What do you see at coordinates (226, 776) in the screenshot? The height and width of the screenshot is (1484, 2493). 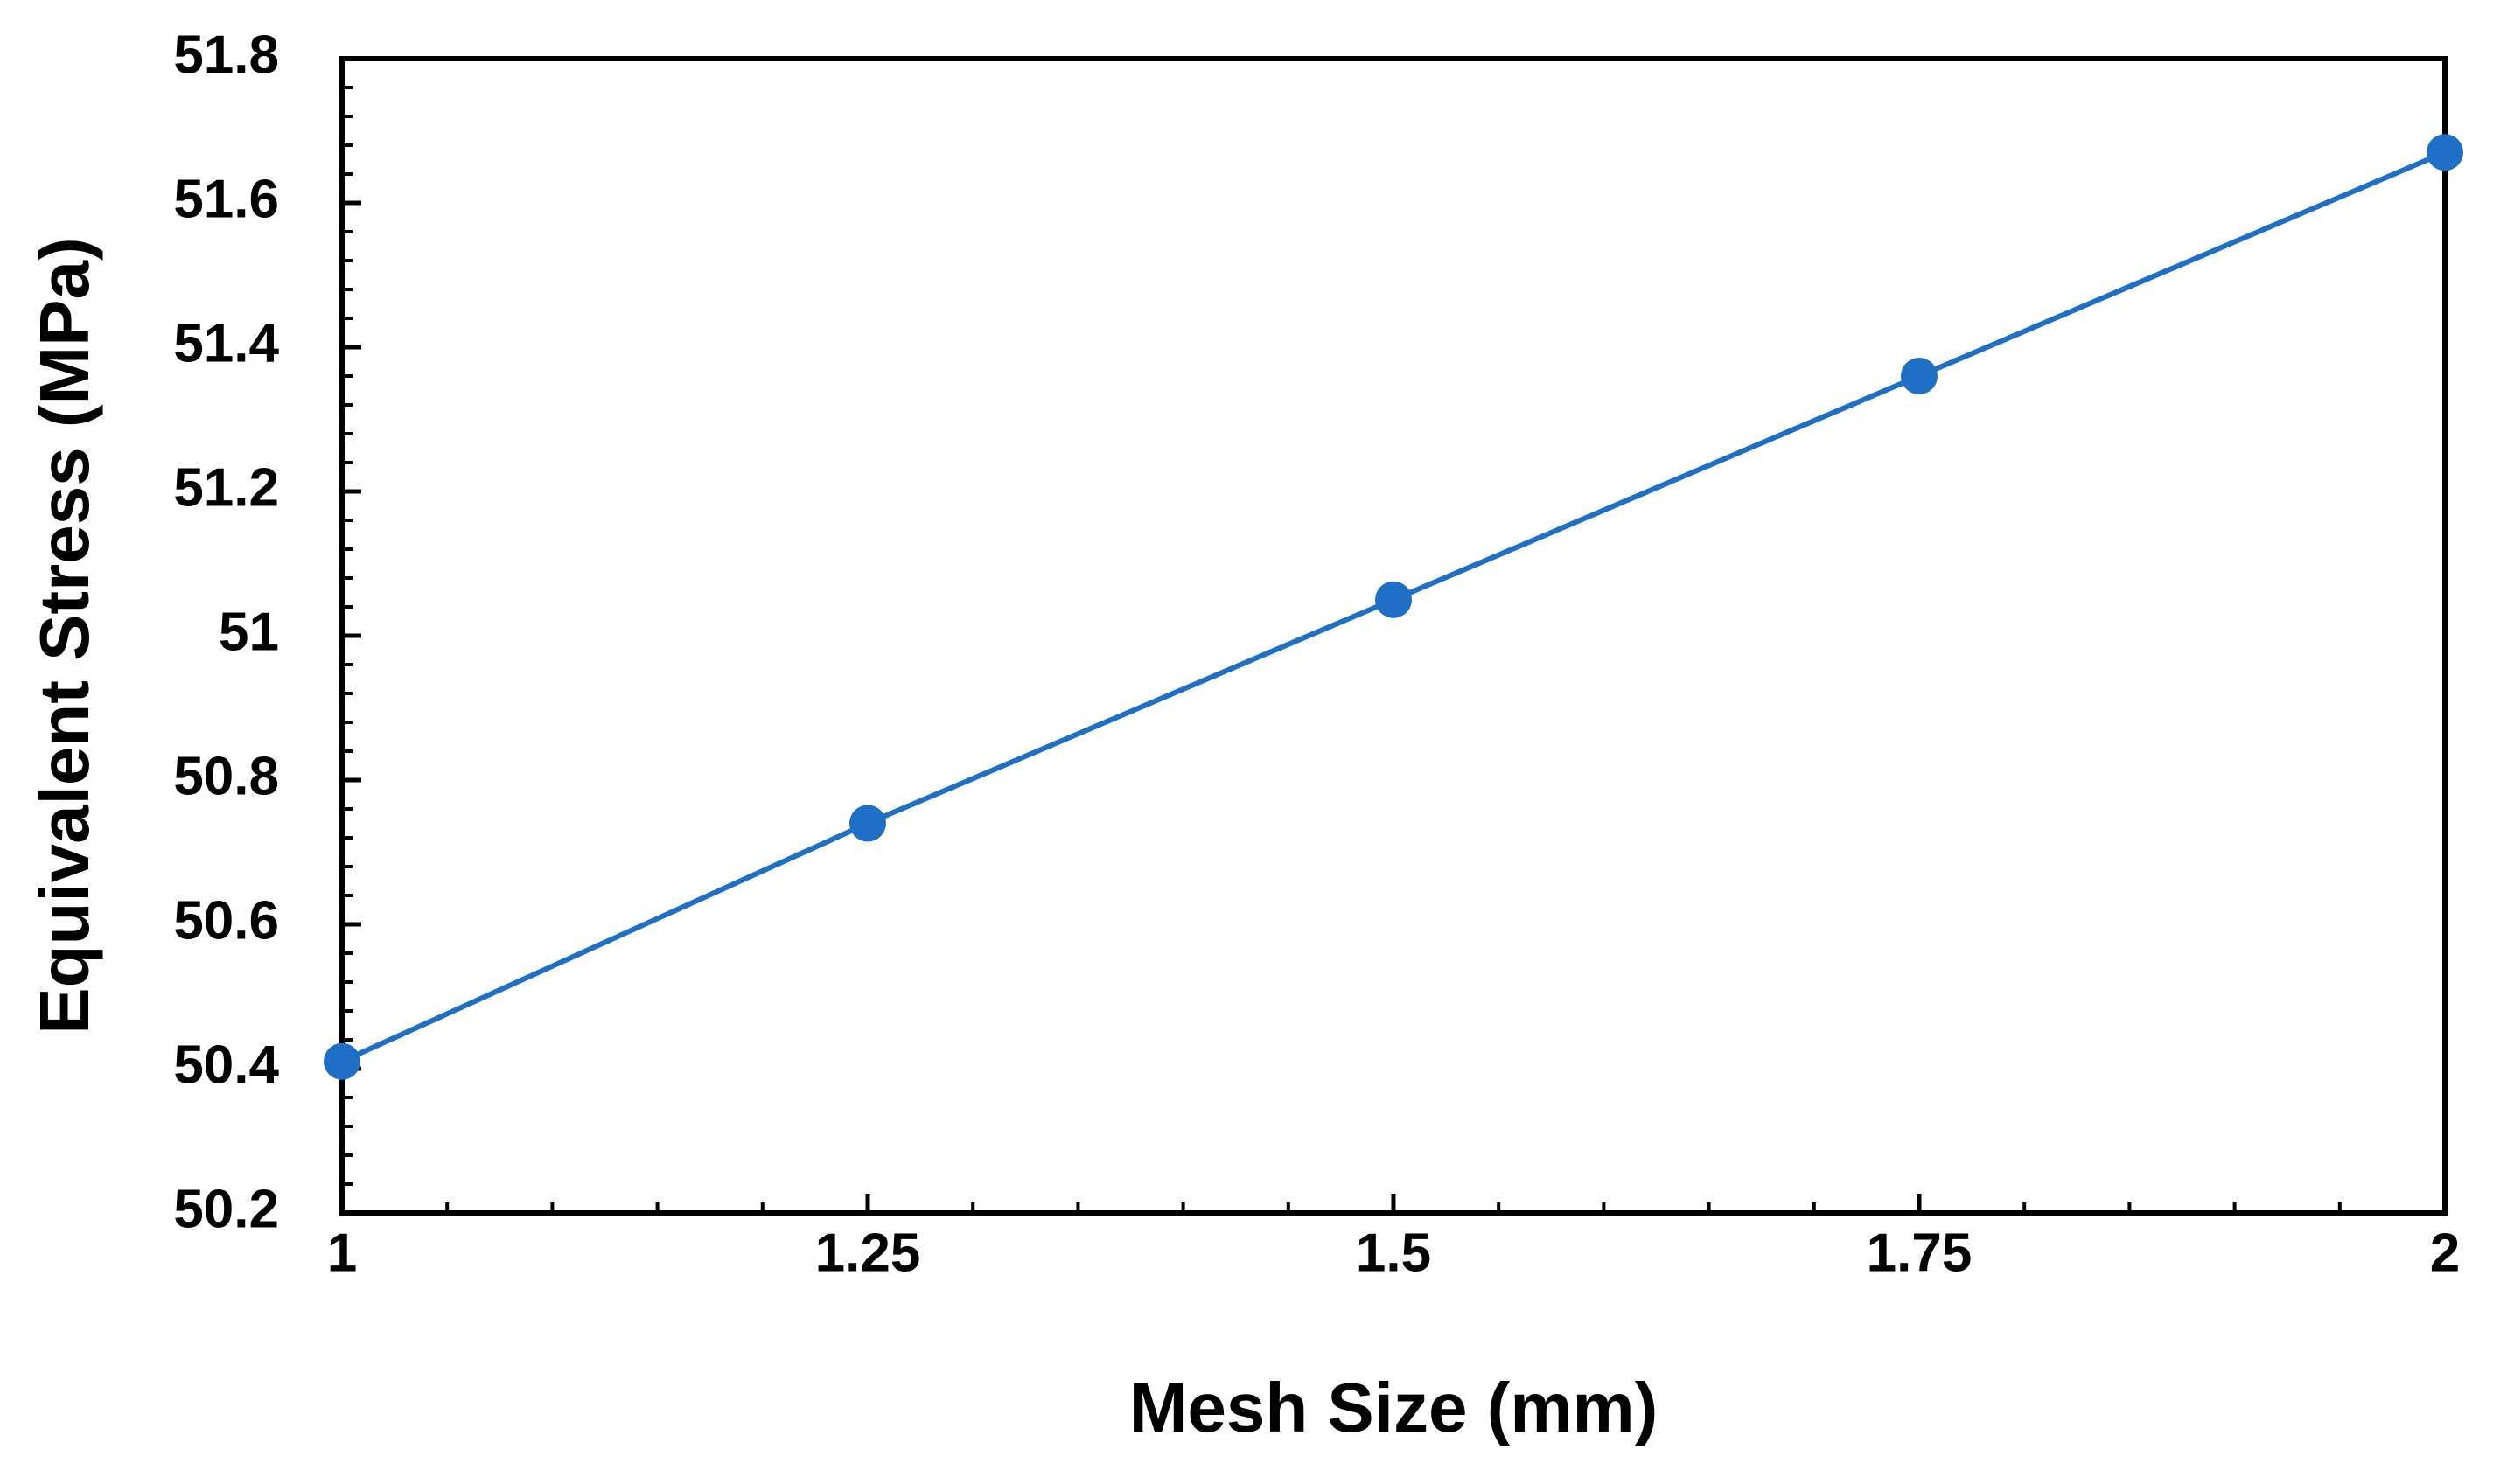 I see `y-tick-label: 50.8` at bounding box center [226, 776].